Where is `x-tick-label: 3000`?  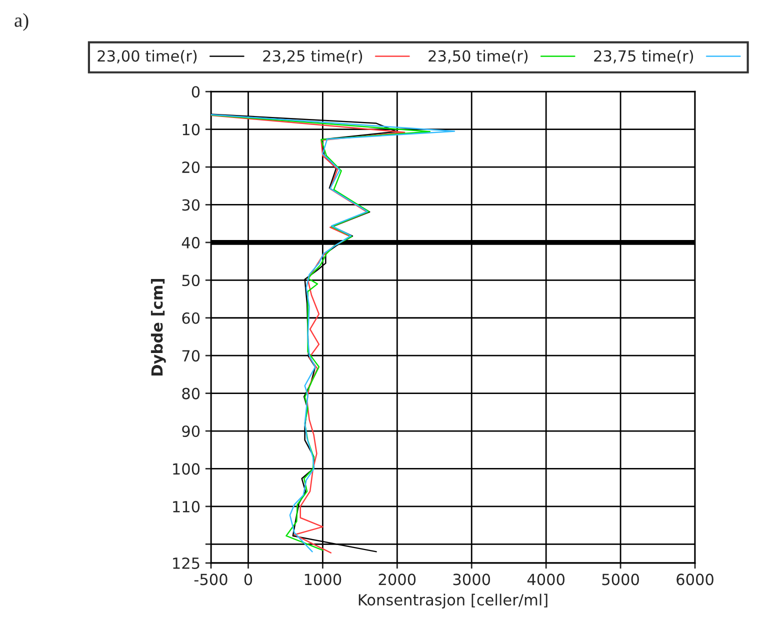
x-tick-label: 3000 is located at coordinates (471, 580).